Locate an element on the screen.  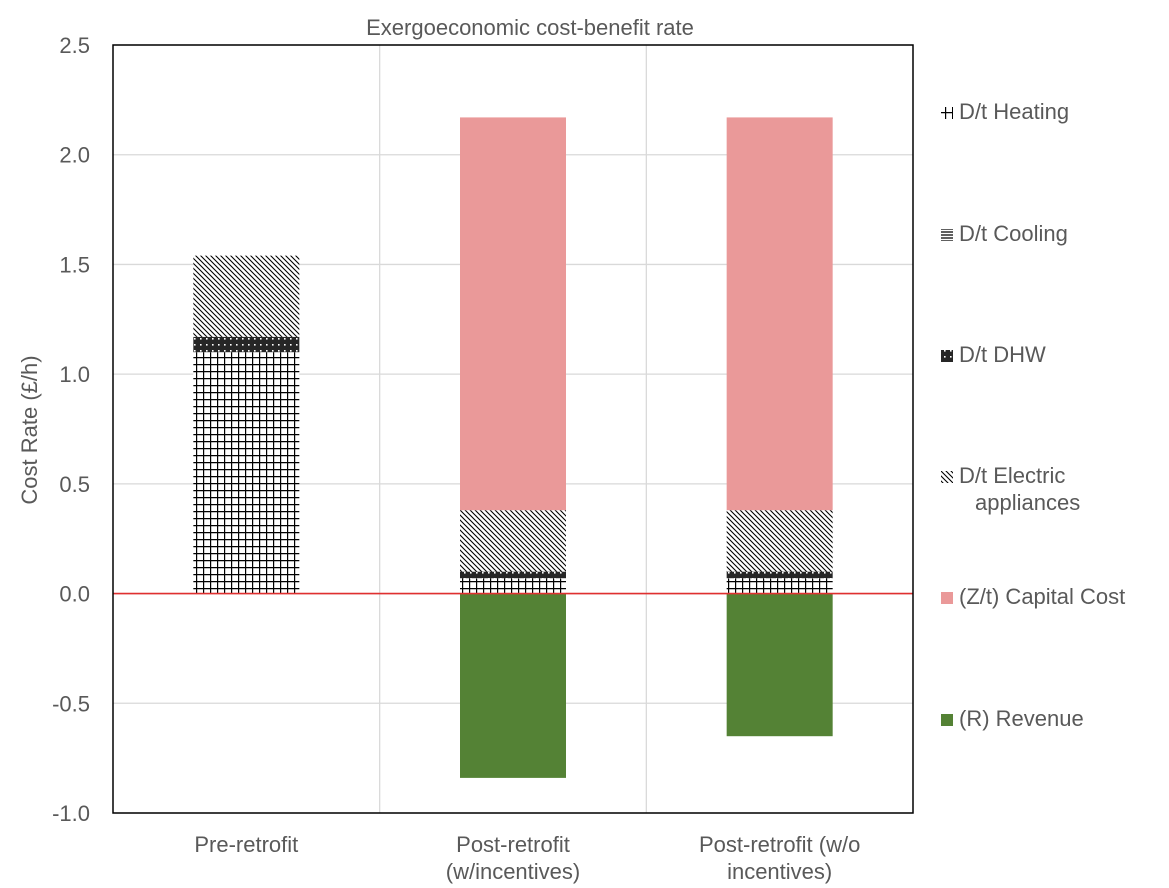
y-tick-label: 2.0 is located at coordinates (74, 155).